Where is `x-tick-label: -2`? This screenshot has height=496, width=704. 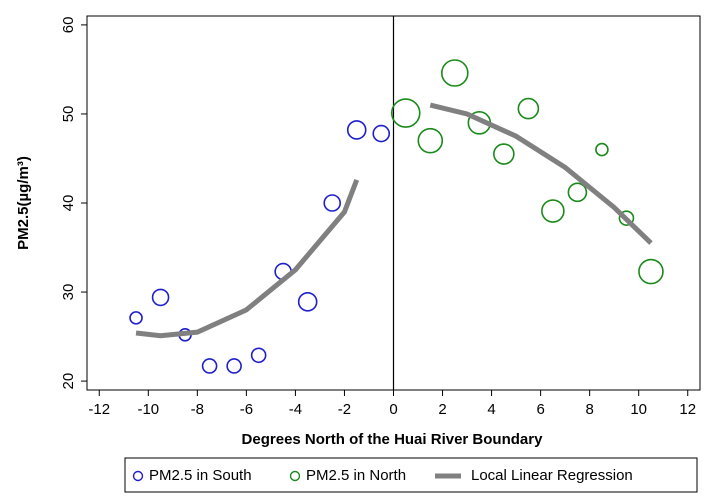
x-tick-label: -2 is located at coordinates (344, 409).